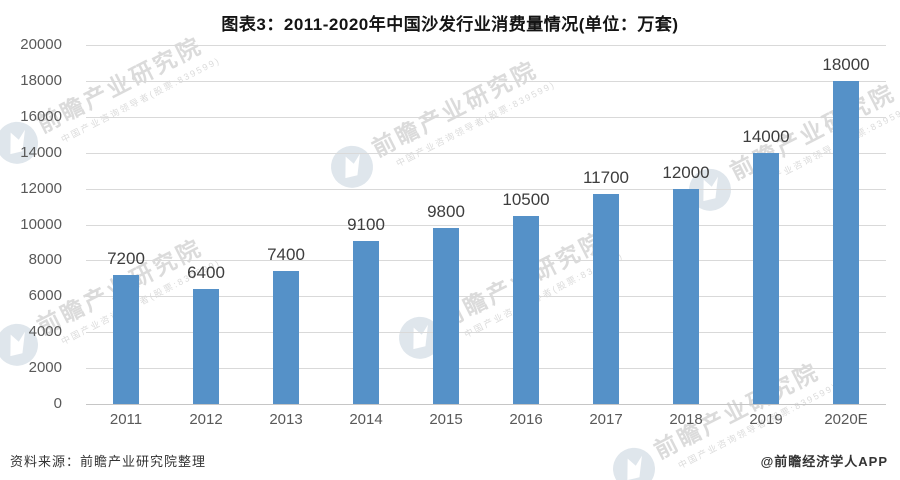 The image size is (900, 480). What do you see at coordinates (686, 419) in the screenshot?
I see `x-axis-tick-2018: 2018` at bounding box center [686, 419].